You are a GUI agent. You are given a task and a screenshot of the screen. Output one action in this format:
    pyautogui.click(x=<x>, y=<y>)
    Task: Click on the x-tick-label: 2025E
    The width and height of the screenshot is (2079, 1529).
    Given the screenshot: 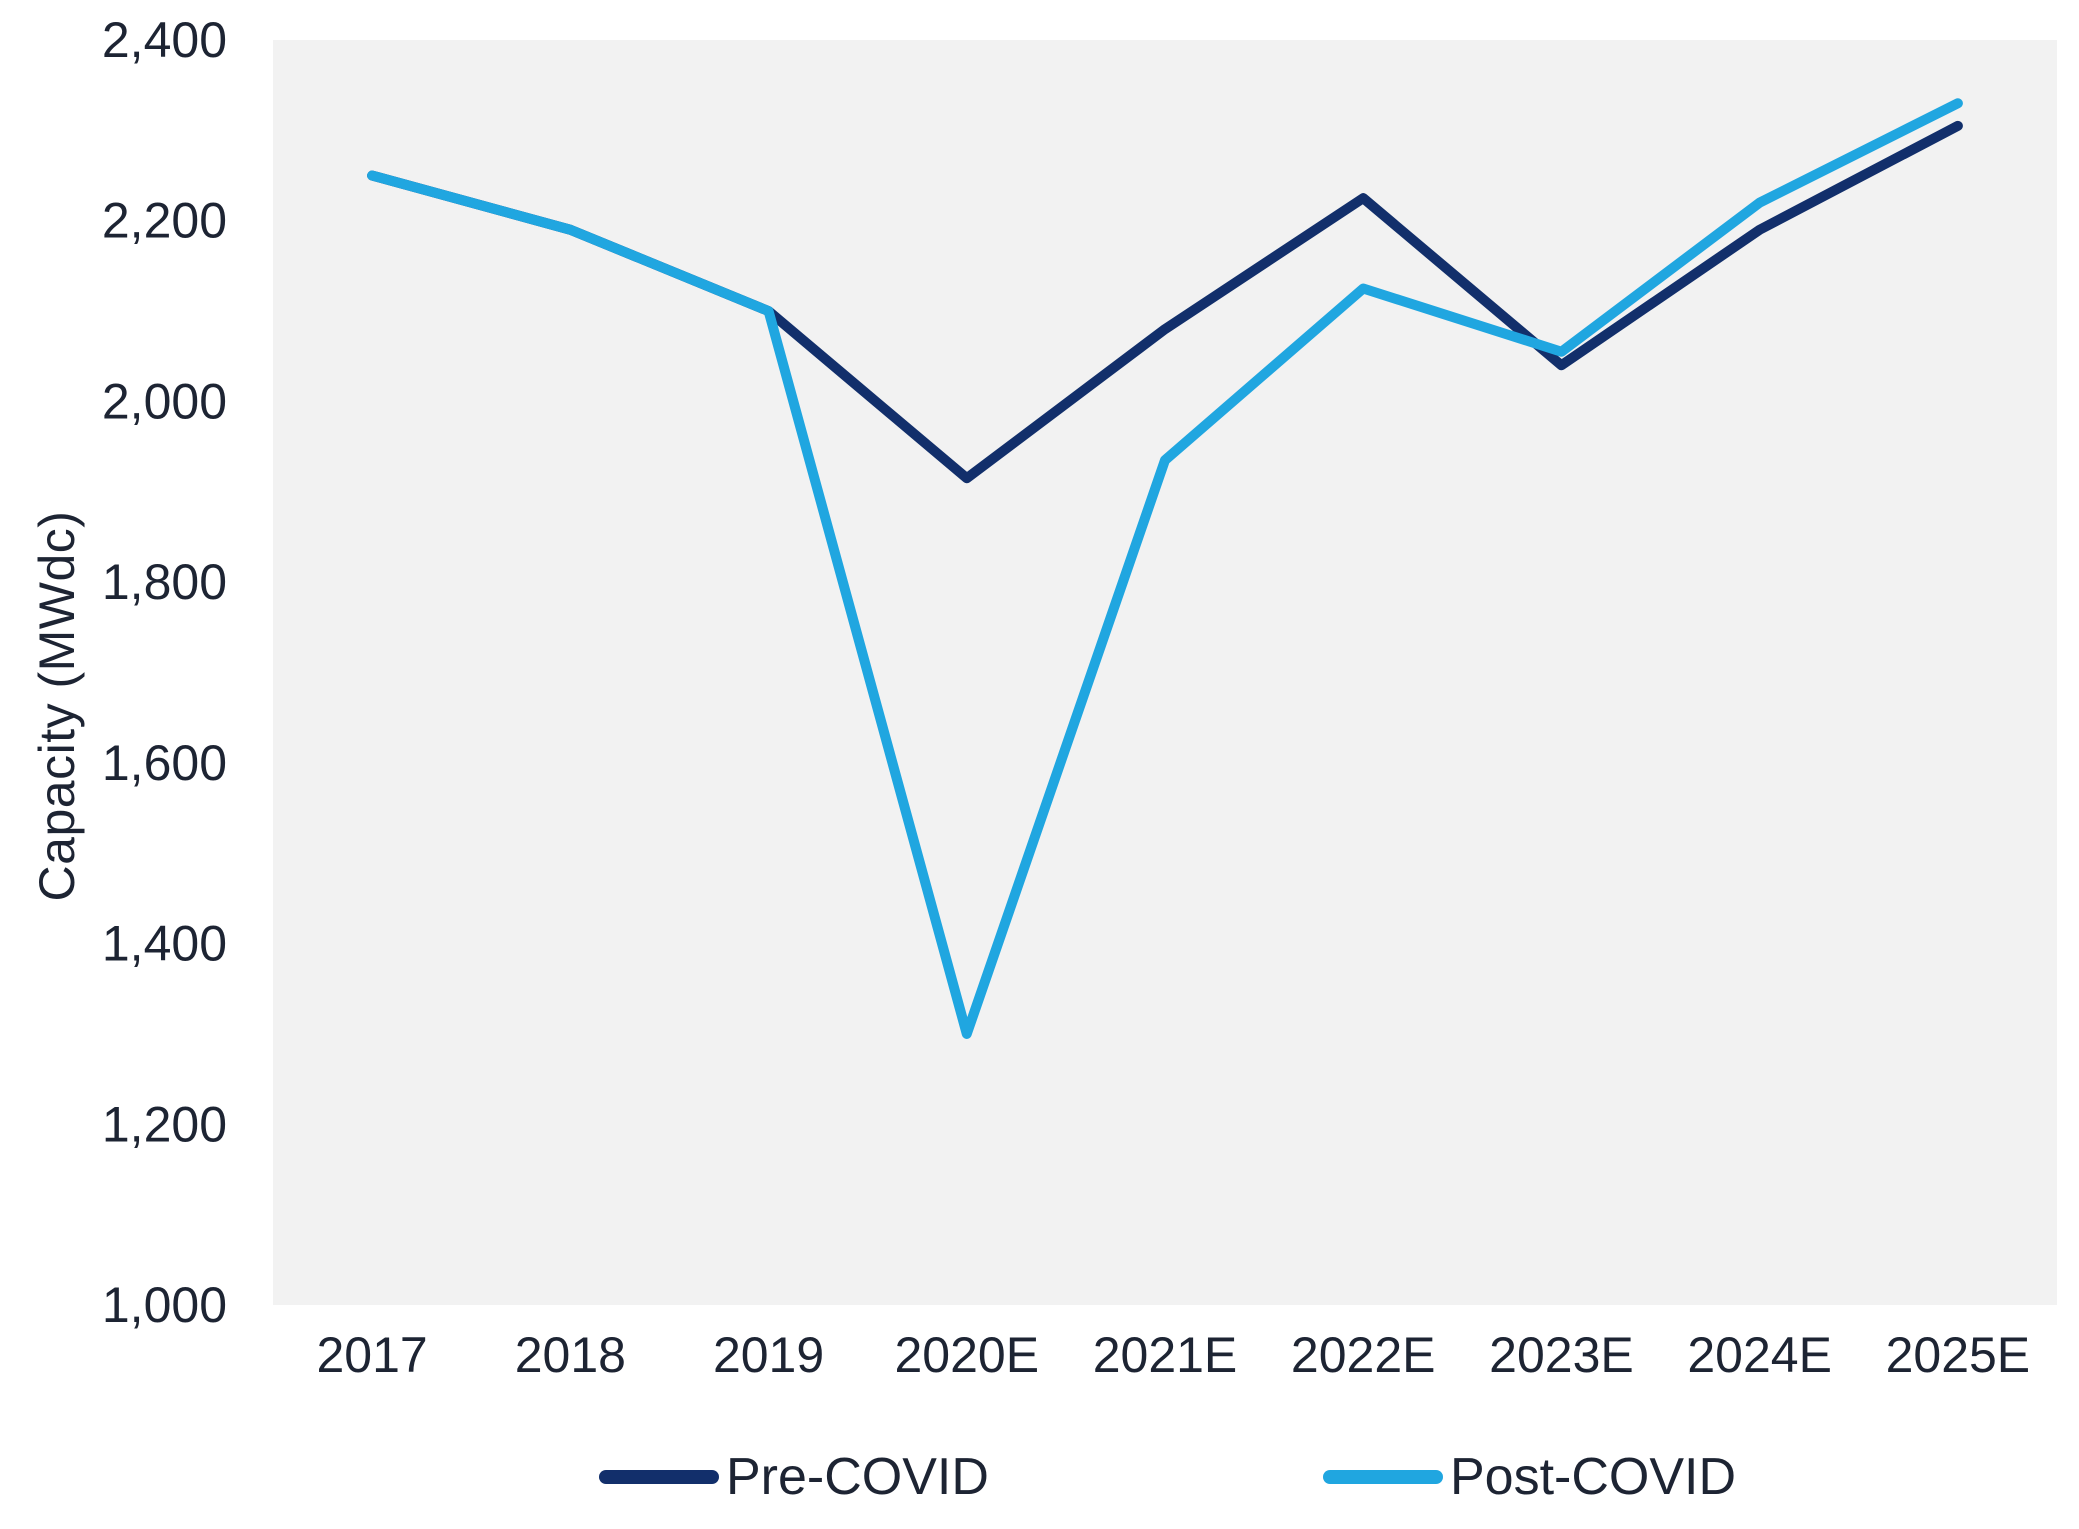 What is the action you would take?
    pyautogui.click(x=1958, y=1355)
    